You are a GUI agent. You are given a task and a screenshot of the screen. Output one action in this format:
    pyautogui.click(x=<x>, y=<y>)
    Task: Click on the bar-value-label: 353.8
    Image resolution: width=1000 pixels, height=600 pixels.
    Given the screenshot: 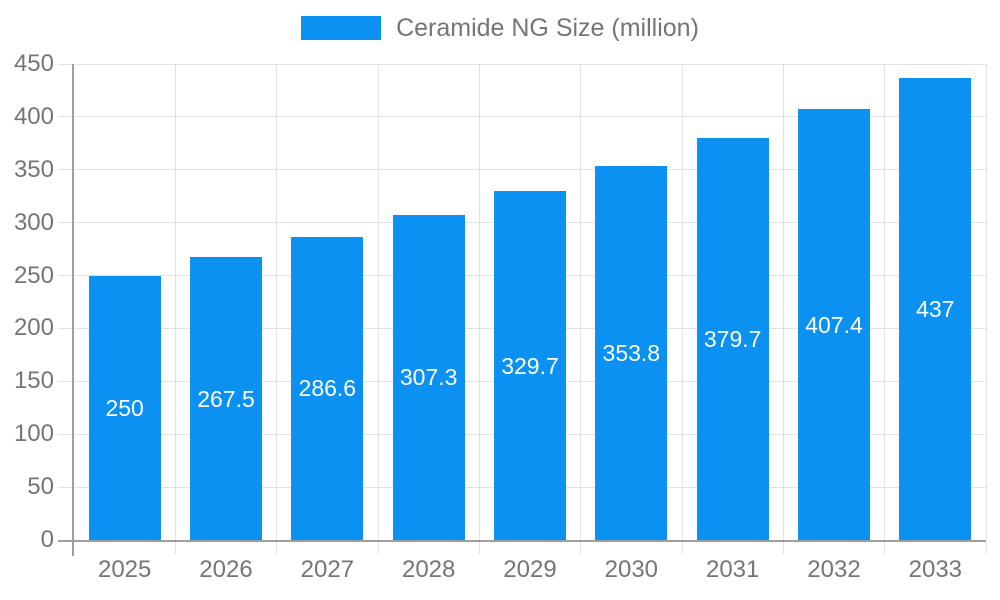 What is the action you would take?
    pyautogui.click(x=631, y=352)
    